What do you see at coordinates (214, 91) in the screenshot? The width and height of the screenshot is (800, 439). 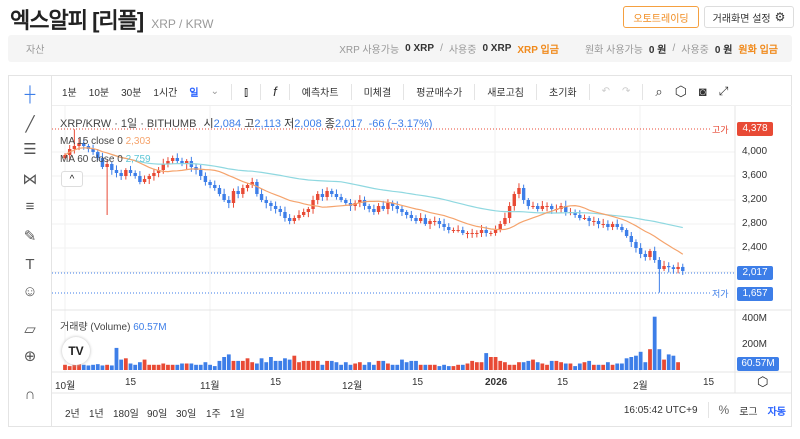 I see `chevron-down-icon: ⌄` at bounding box center [214, 91].